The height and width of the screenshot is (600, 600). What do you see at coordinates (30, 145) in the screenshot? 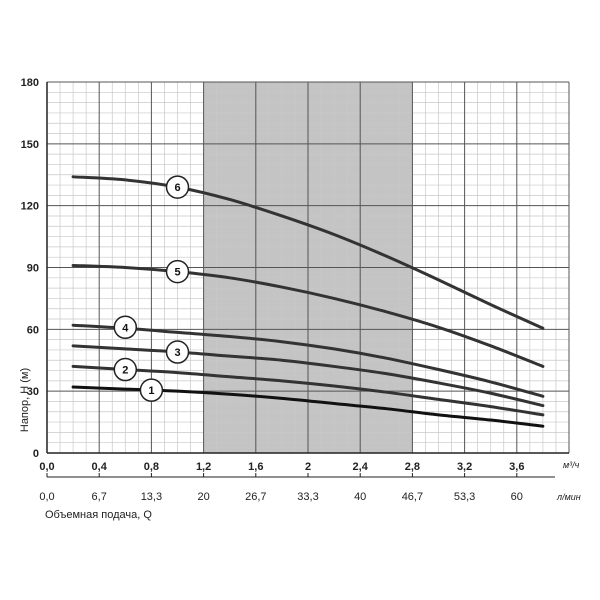
I see `y-tick-label: 150` at bounding box center [30, 145].